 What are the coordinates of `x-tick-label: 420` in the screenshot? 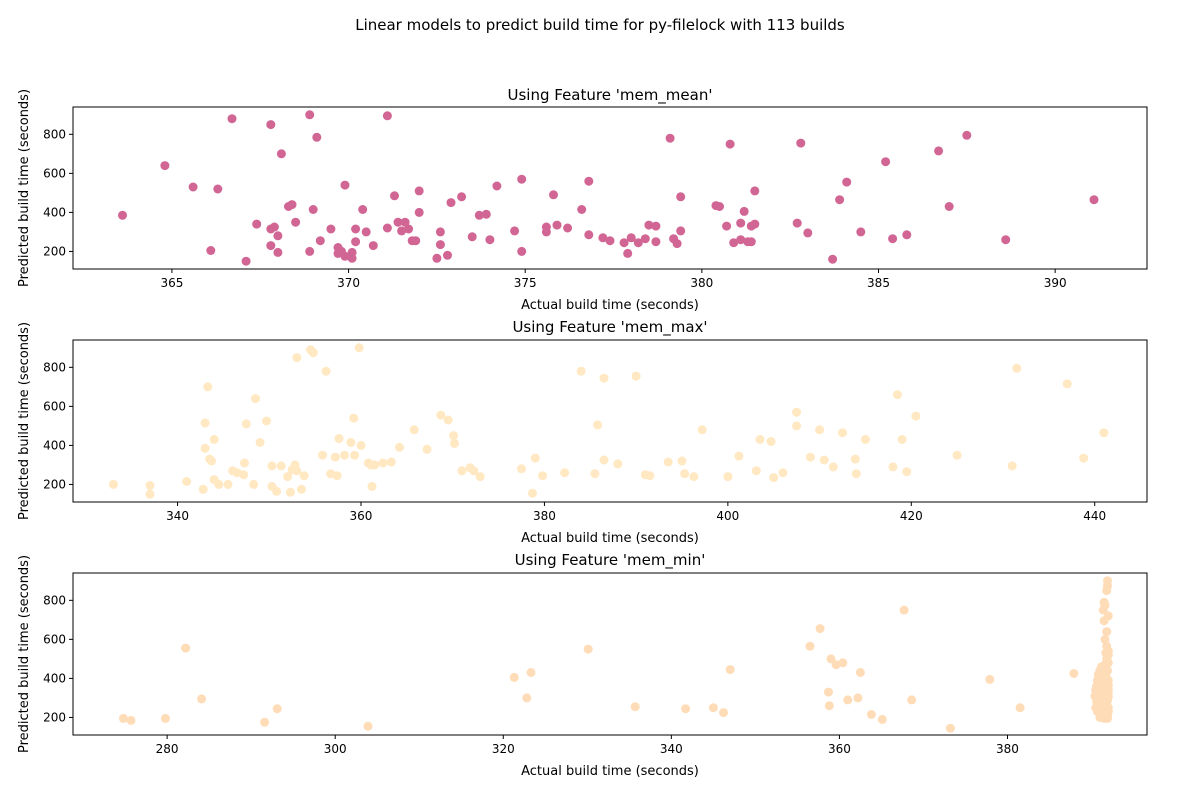 It's located at (911, 516).